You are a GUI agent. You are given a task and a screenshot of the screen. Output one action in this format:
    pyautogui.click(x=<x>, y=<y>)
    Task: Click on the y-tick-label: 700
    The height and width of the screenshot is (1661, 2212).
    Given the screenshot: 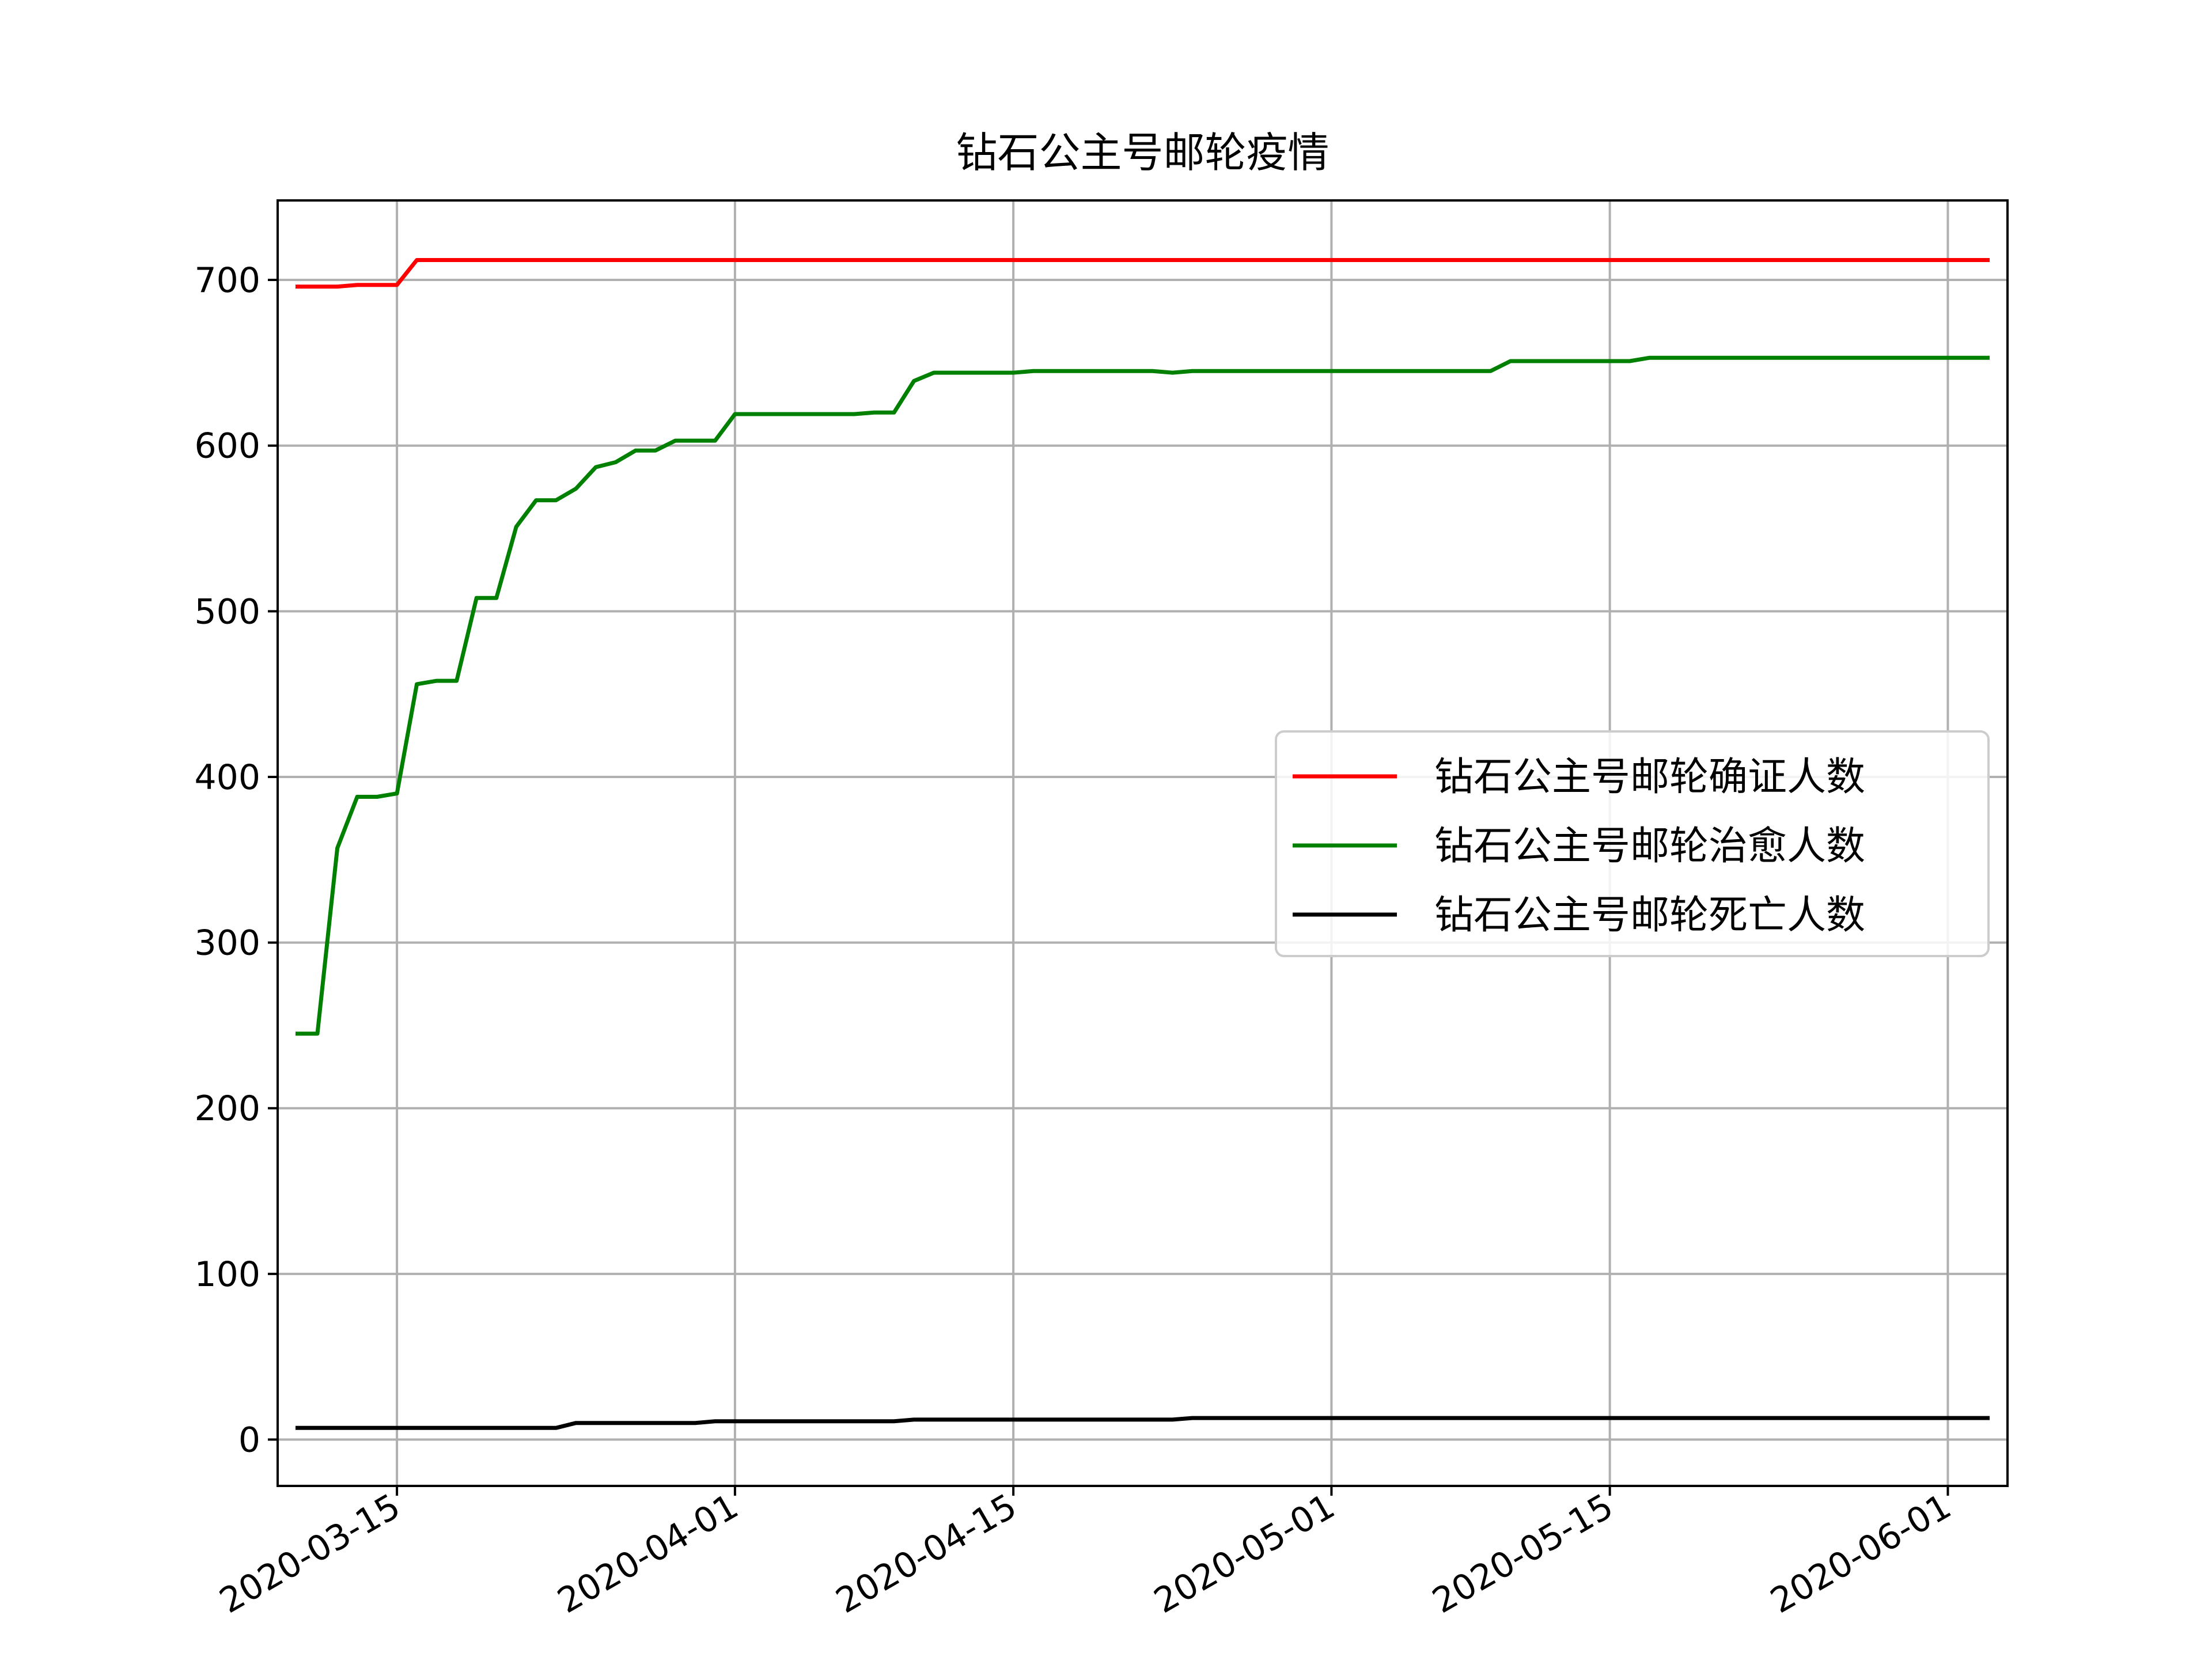 What is the action you would take?
    pyautogui.click(x=227, y=280)
    